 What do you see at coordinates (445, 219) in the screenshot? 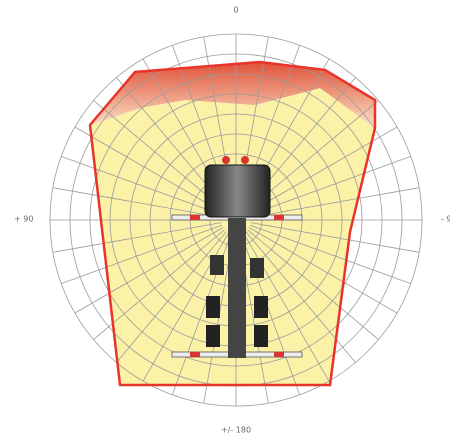
I see `angle-label-right: - 90` at bounding box center [445, 219].